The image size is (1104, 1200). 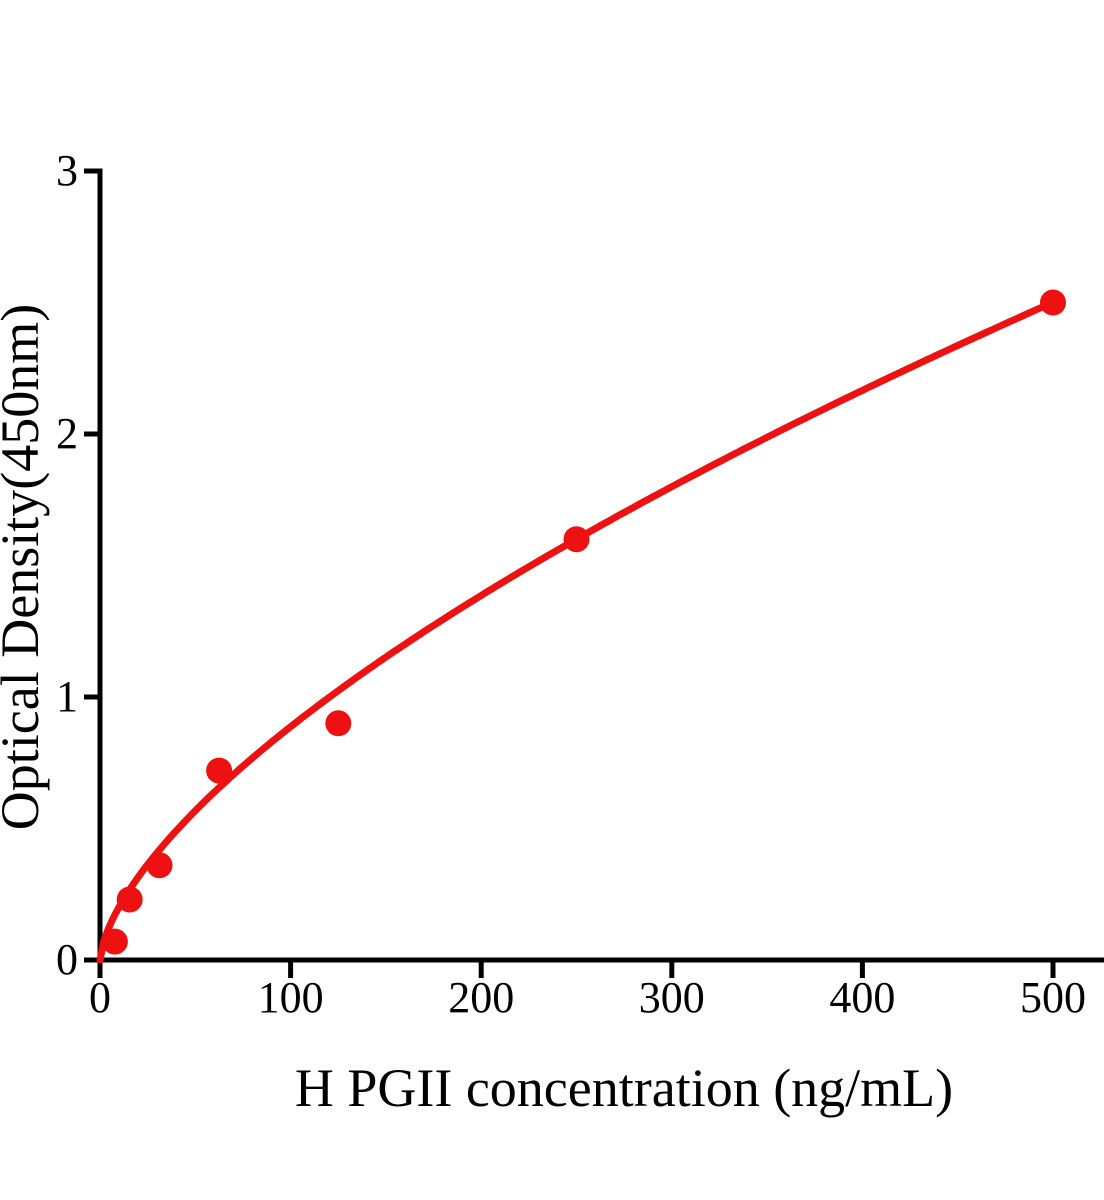 What do you see at coordinates (862, 997) in the screenshot?
I see `x-tick-label-400: 400` at bounding box center [862, 997].